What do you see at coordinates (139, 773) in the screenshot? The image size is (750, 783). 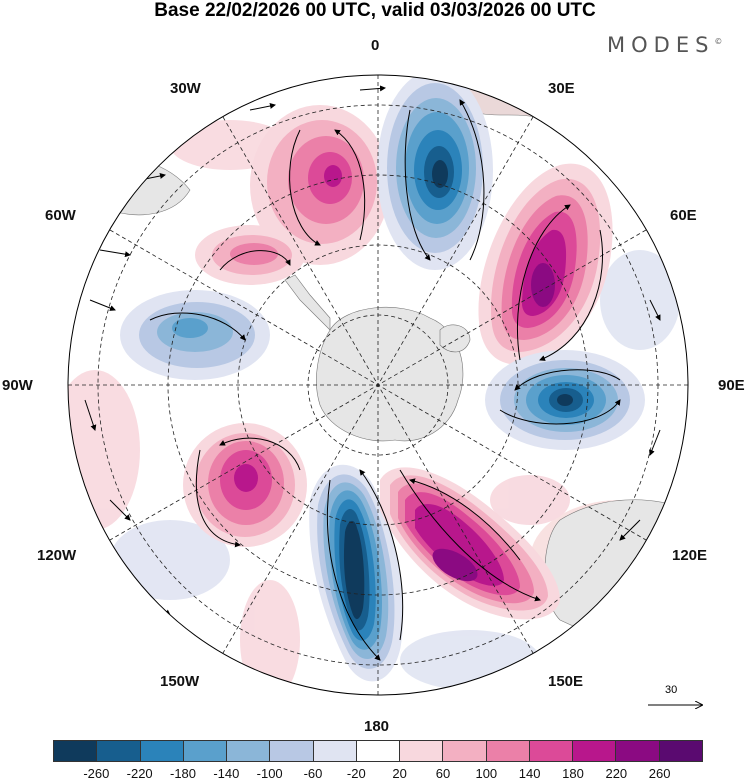 I see `colorbar-tick-label: -220` at bounding box center [139, 773].